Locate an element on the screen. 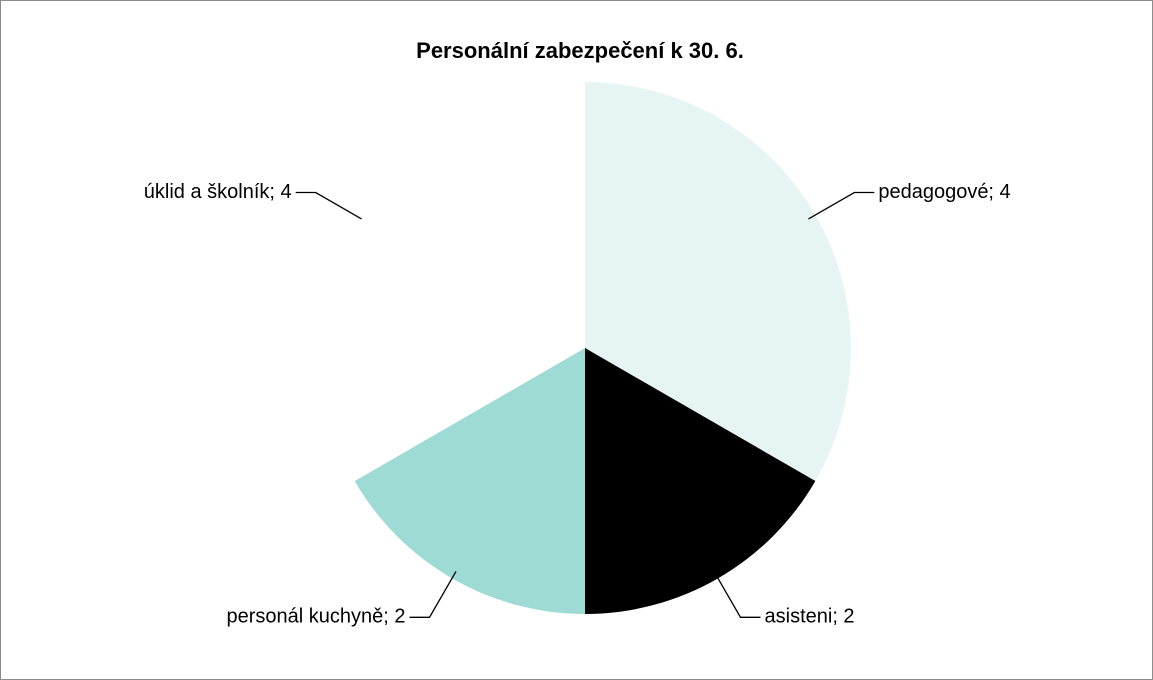 The height and width of the screenshot is (680, 1153). data-label: asisteni; 2 is located at coordinates (810, 617).